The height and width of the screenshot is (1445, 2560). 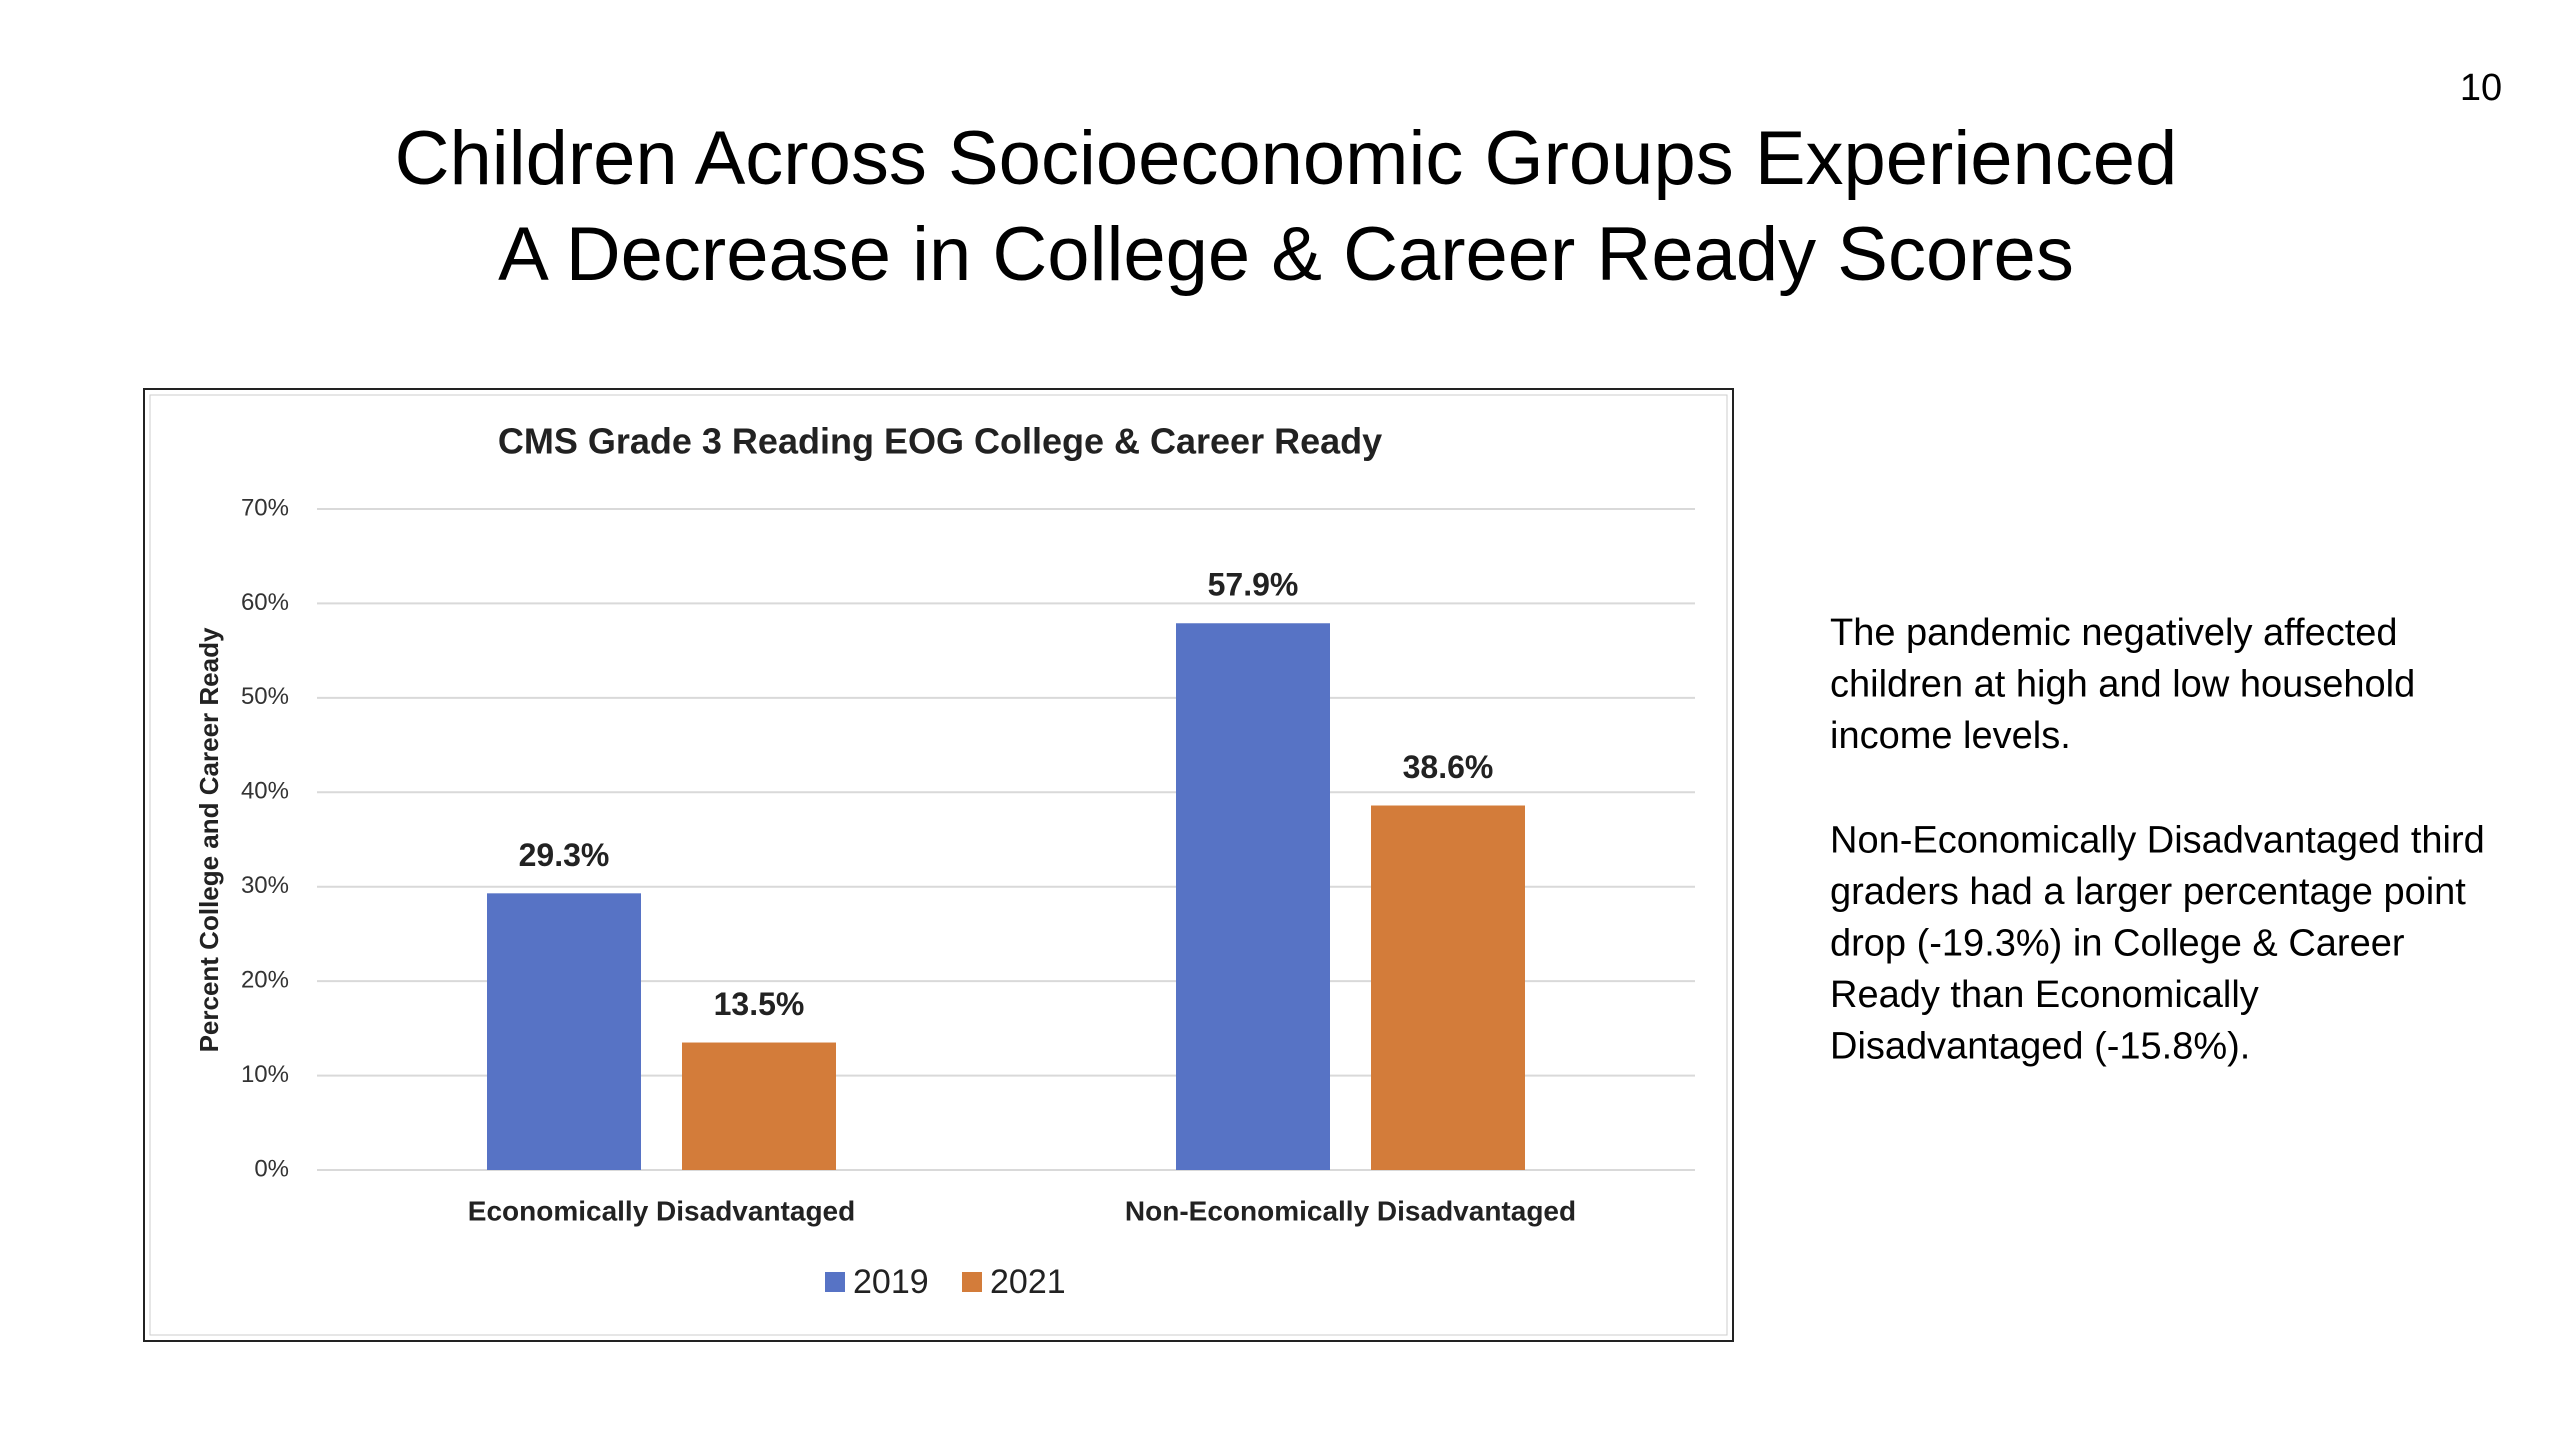 I want to click on y-tick-label: 20%, so click(x=265, y=979).